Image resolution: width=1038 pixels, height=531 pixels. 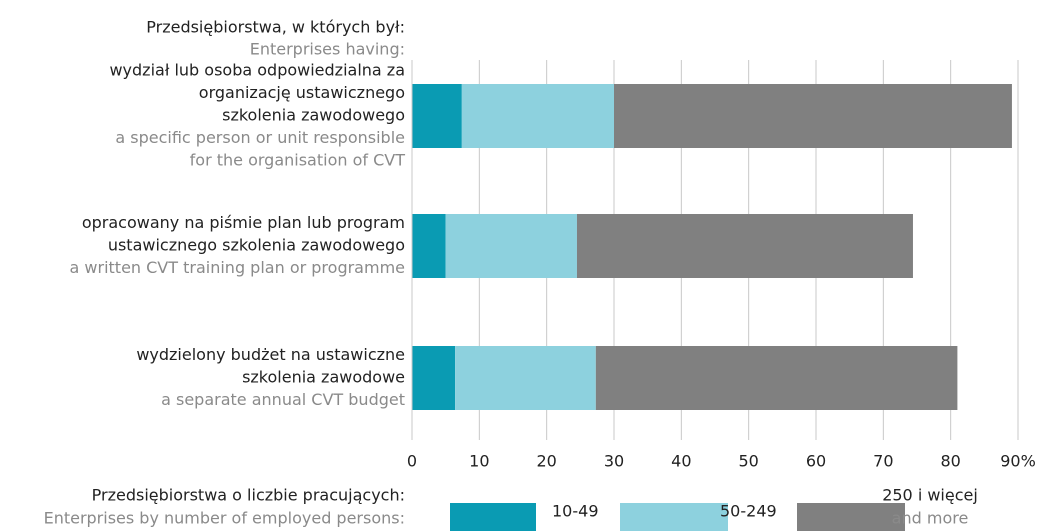 What do you see at coordinates (257, 70) in the screenshot?
I see `category-label: wydział lub osoba odpowiedzialna za` at bounding box center [257, 70].